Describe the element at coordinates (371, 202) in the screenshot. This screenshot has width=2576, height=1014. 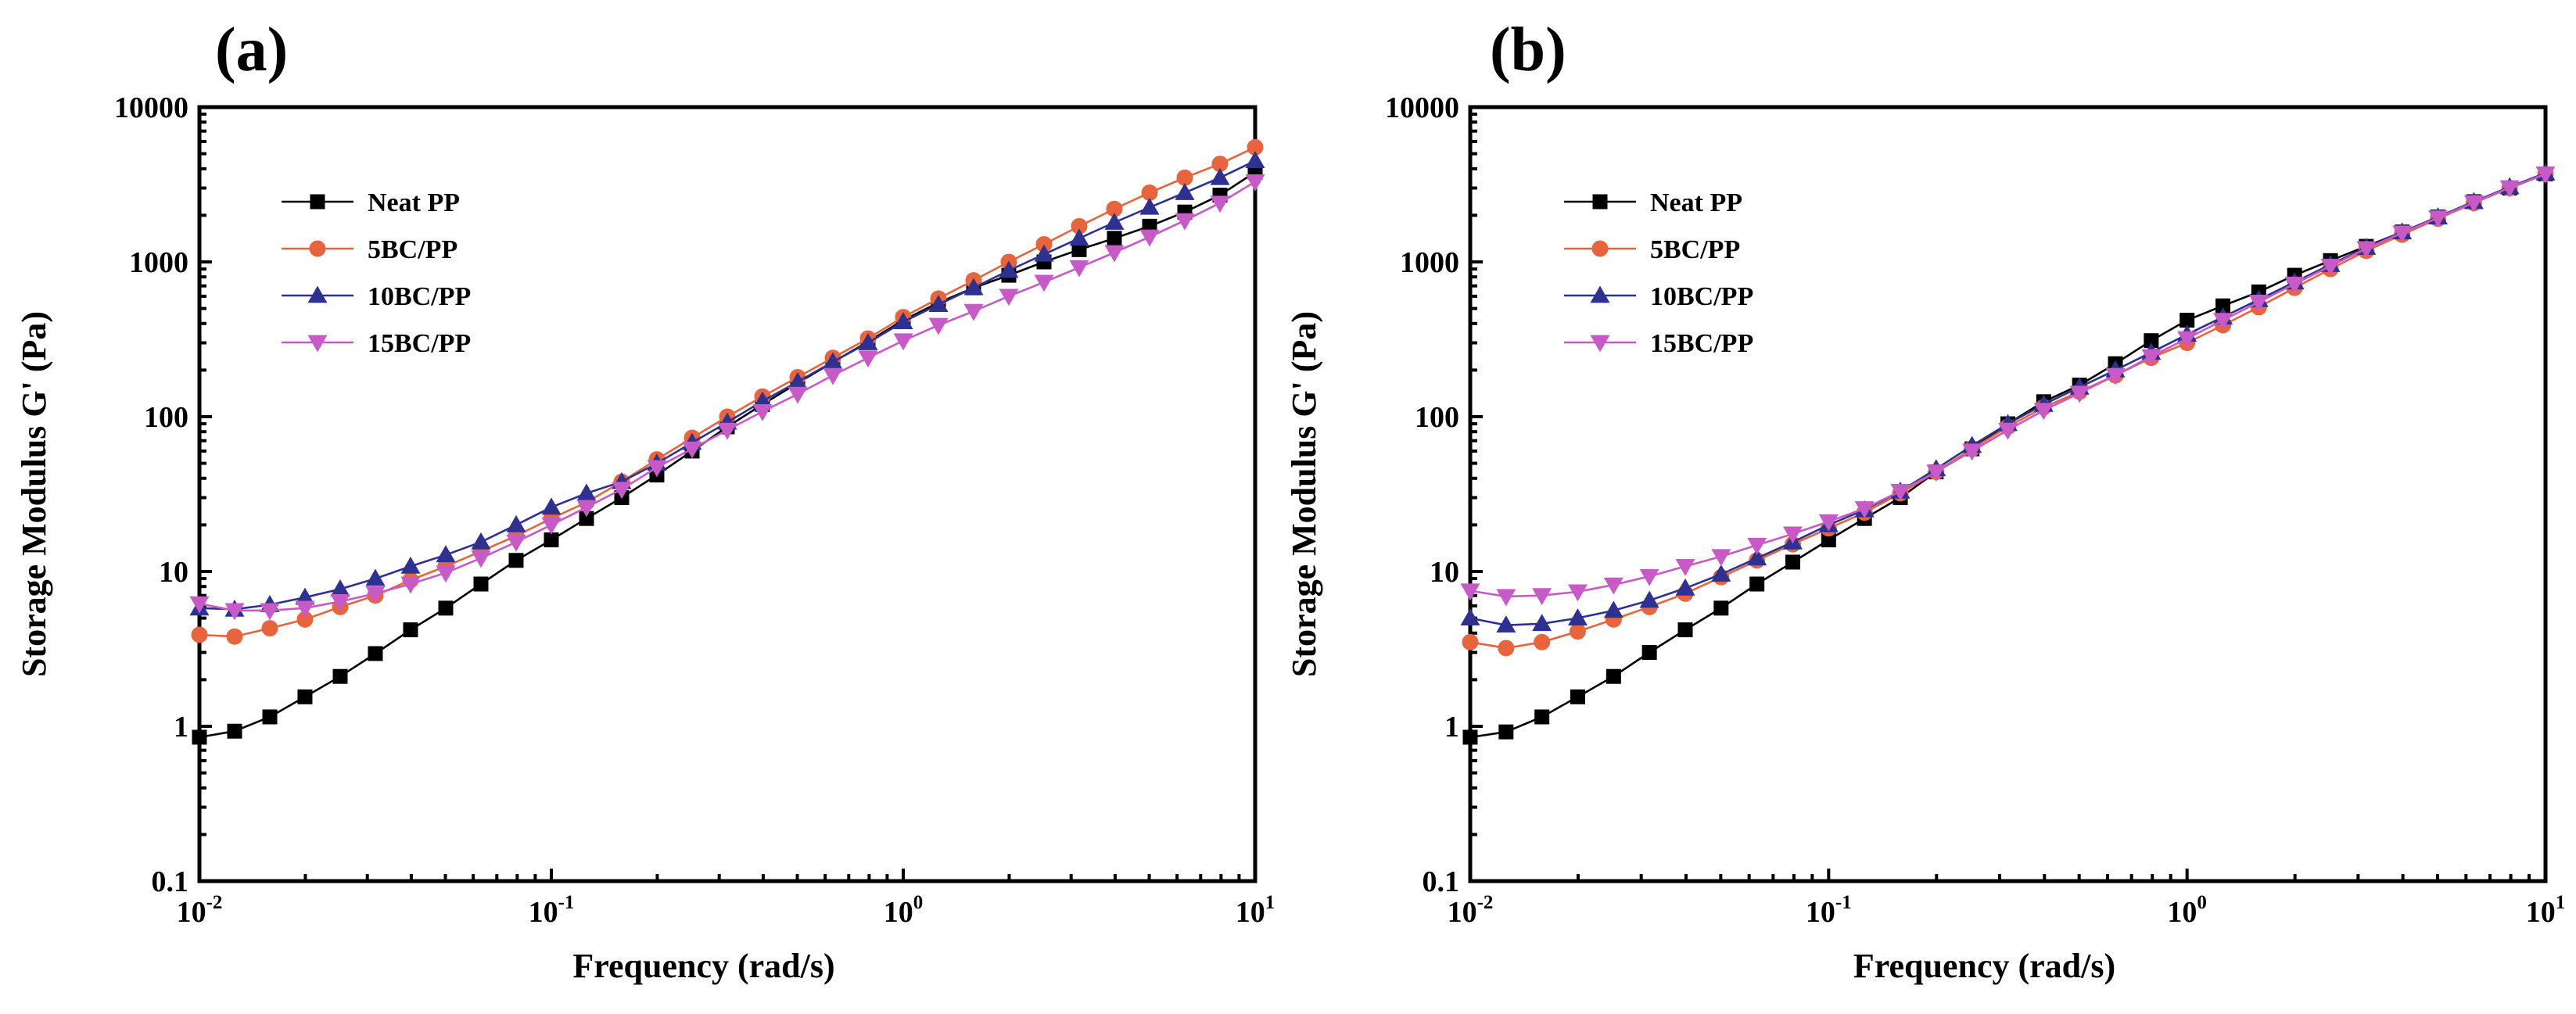
I see `legend-item-neat-pp: Neat PP` at that location.